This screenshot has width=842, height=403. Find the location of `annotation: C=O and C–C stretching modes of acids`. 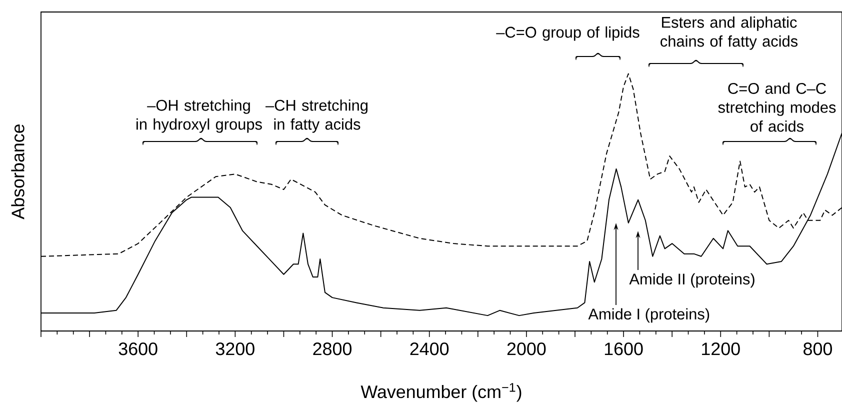

annotation: C=O and C–C stretching modes of acids is located at coordinates (777, 107).